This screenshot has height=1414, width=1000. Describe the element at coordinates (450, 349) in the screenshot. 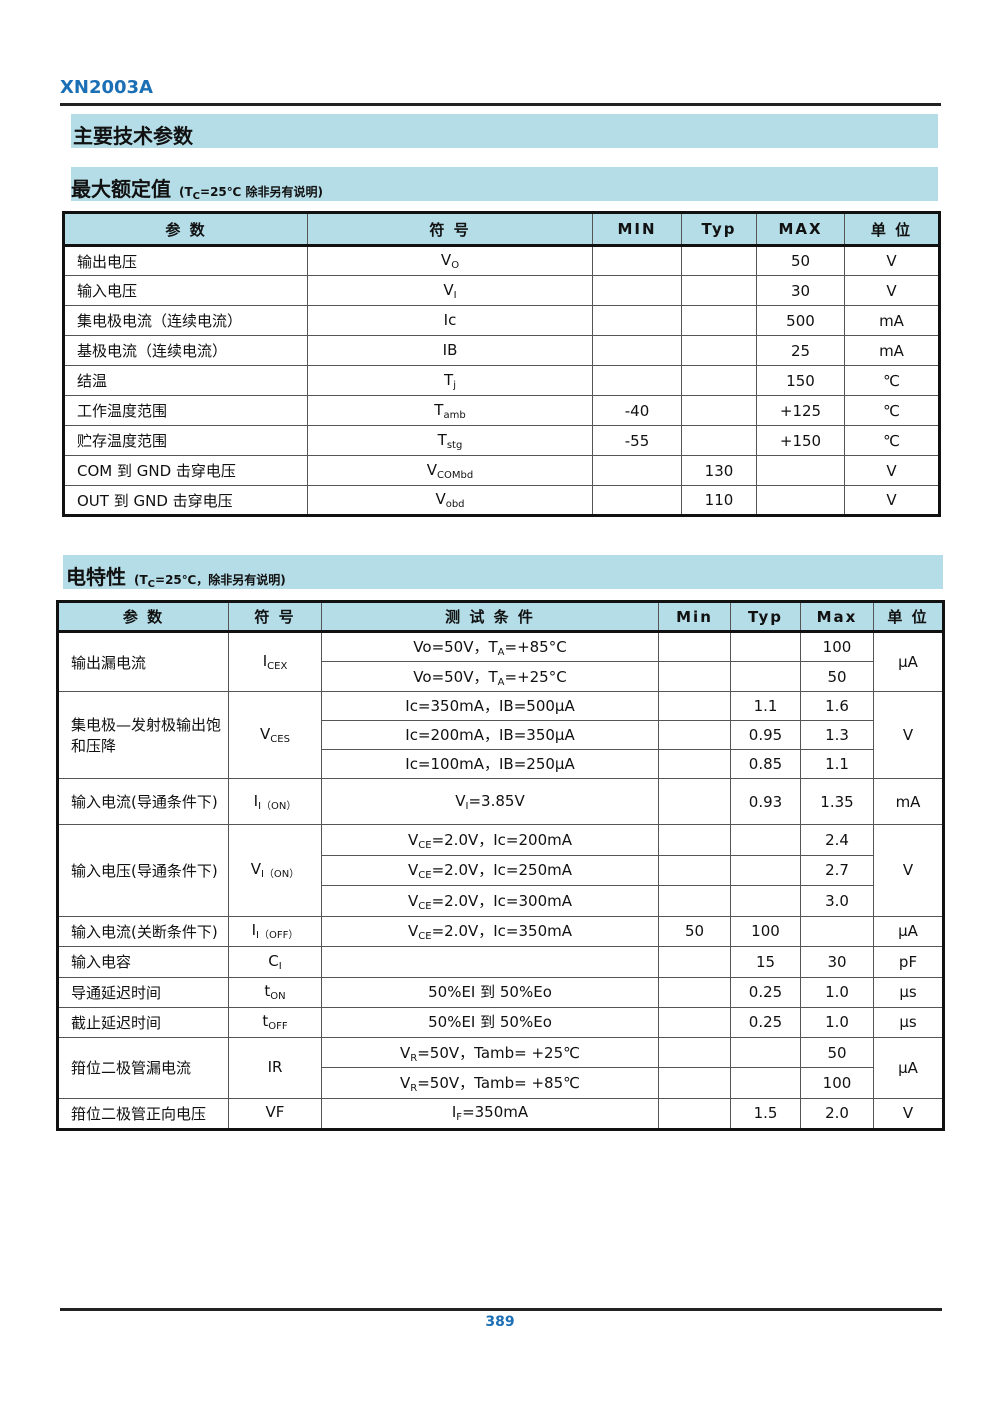

I see `symbol-cell-main: IB` at that location.